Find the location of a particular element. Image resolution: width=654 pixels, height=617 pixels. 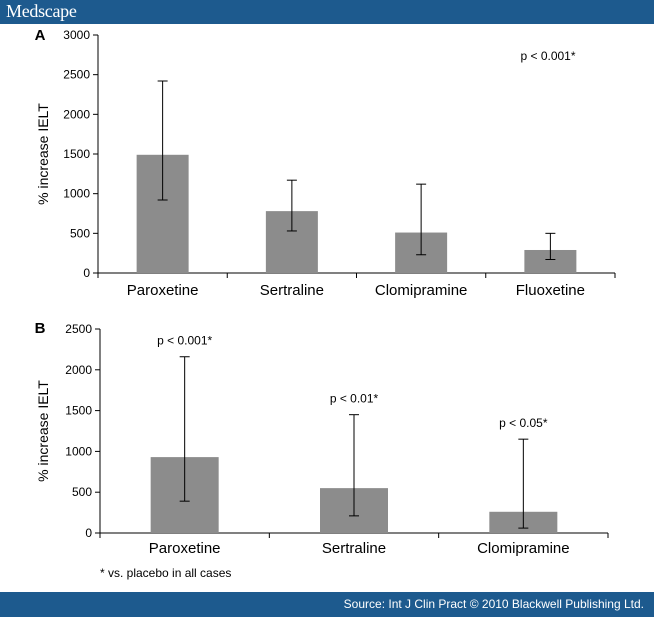

panel-letter: A is located at coordinates (40, 35).